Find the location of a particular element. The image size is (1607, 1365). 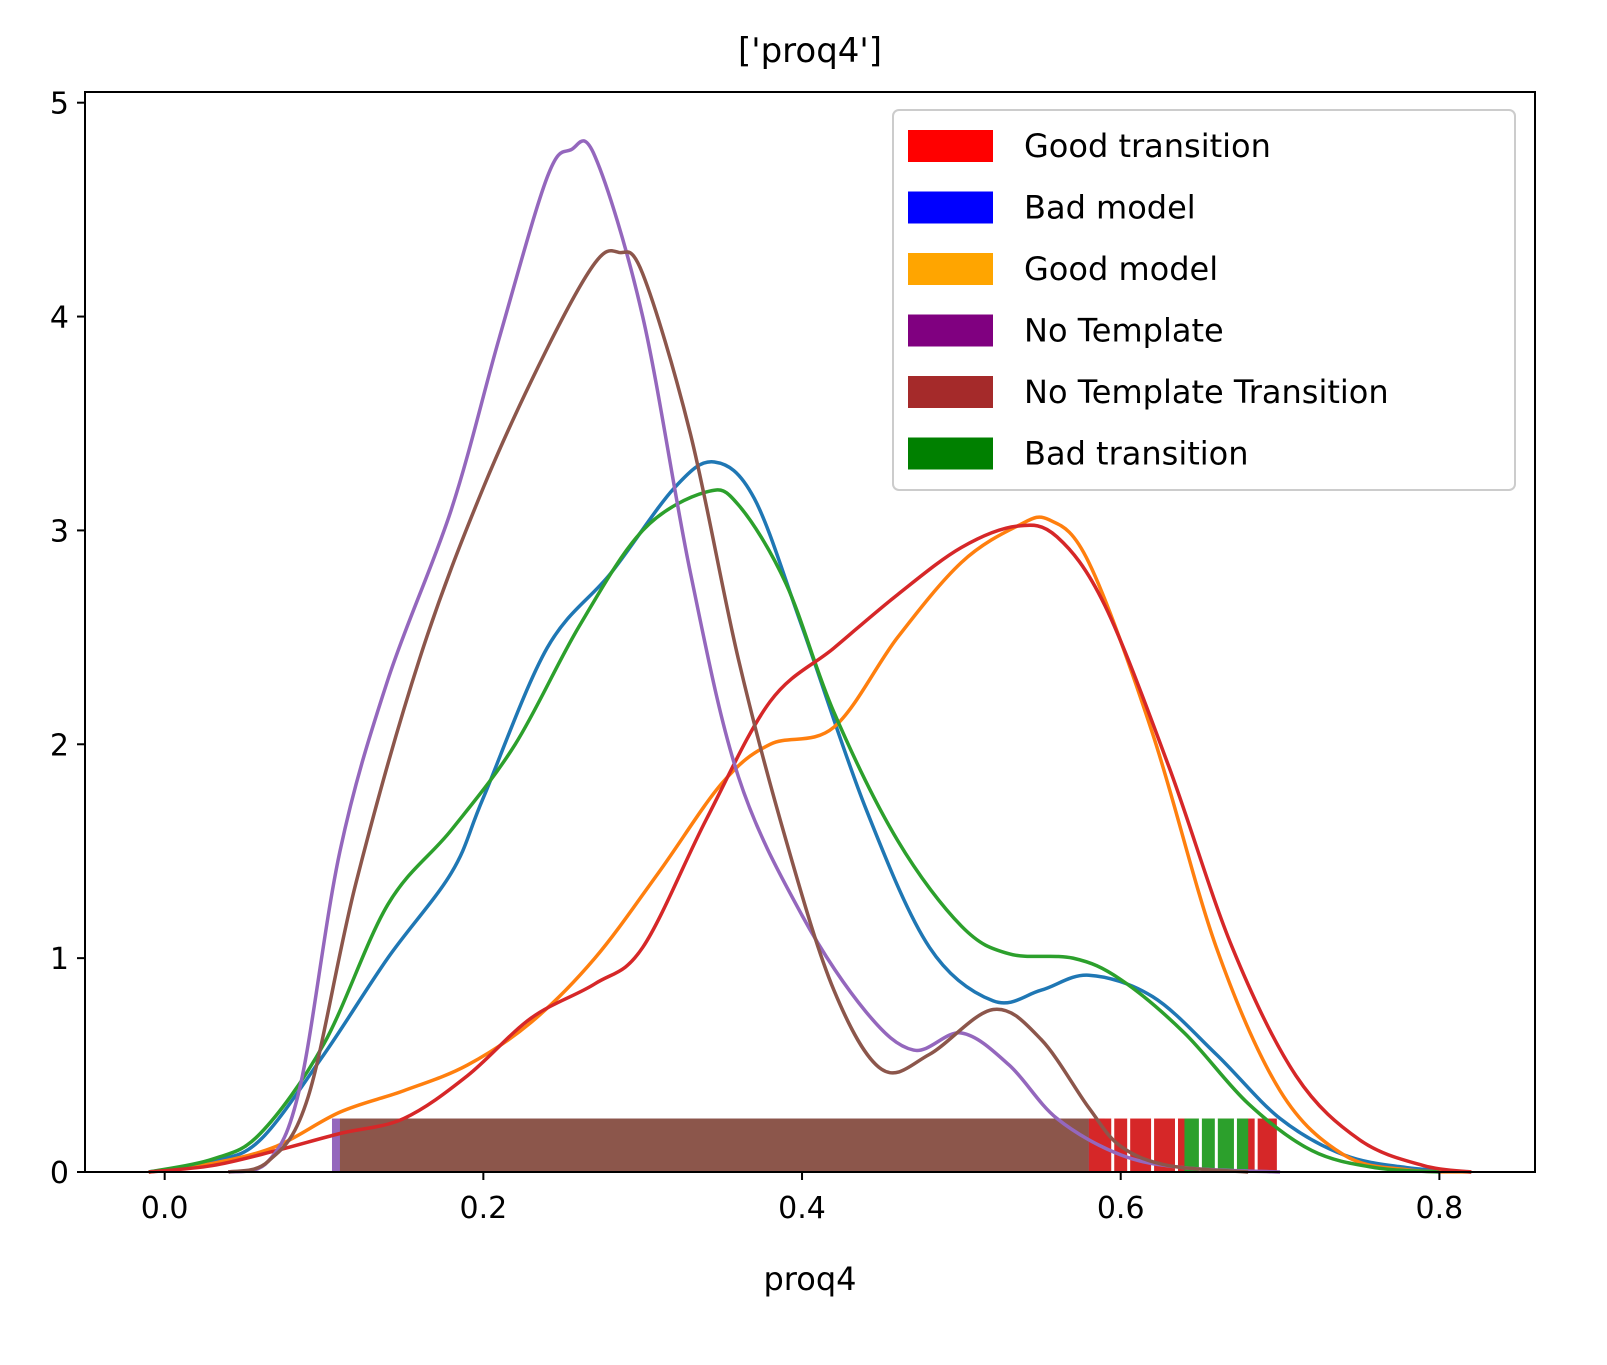

rug-layer is located at coordinates (804, 1145).